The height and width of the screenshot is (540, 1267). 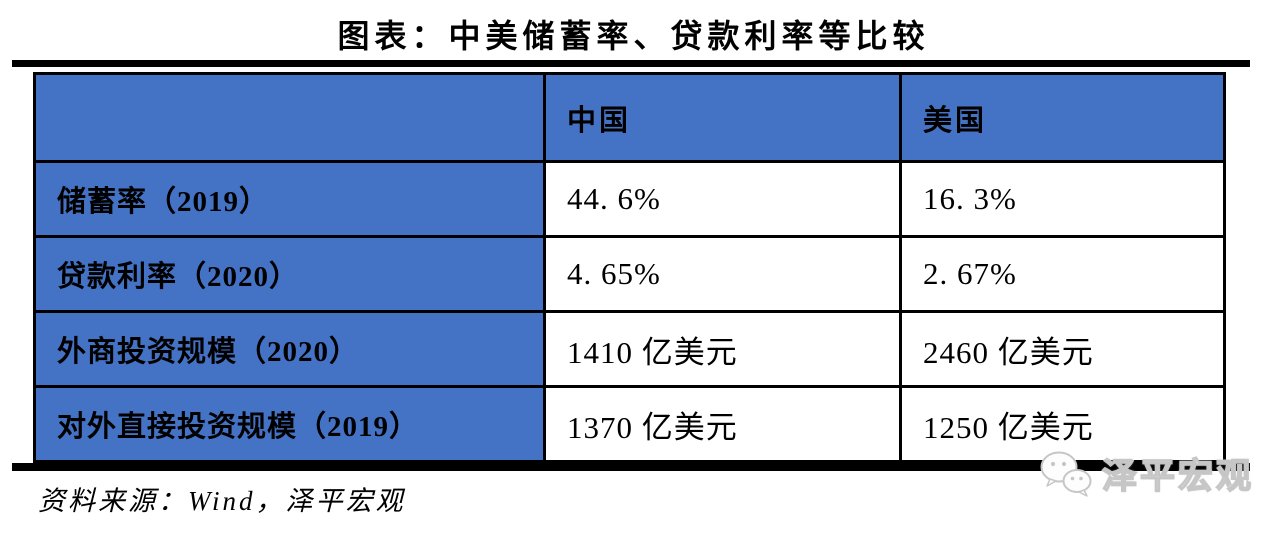 What do you see at coordinates (722, 349) in the screenshot?
I see `china-value-cell: 1410 亿美元` at bounding box center [722, 349].